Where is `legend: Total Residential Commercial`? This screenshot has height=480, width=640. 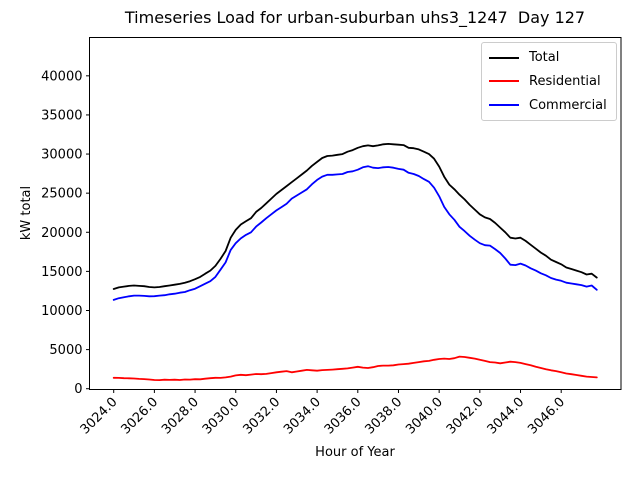
legend: Total Residential Commercial is located at coordinates (549, 81).